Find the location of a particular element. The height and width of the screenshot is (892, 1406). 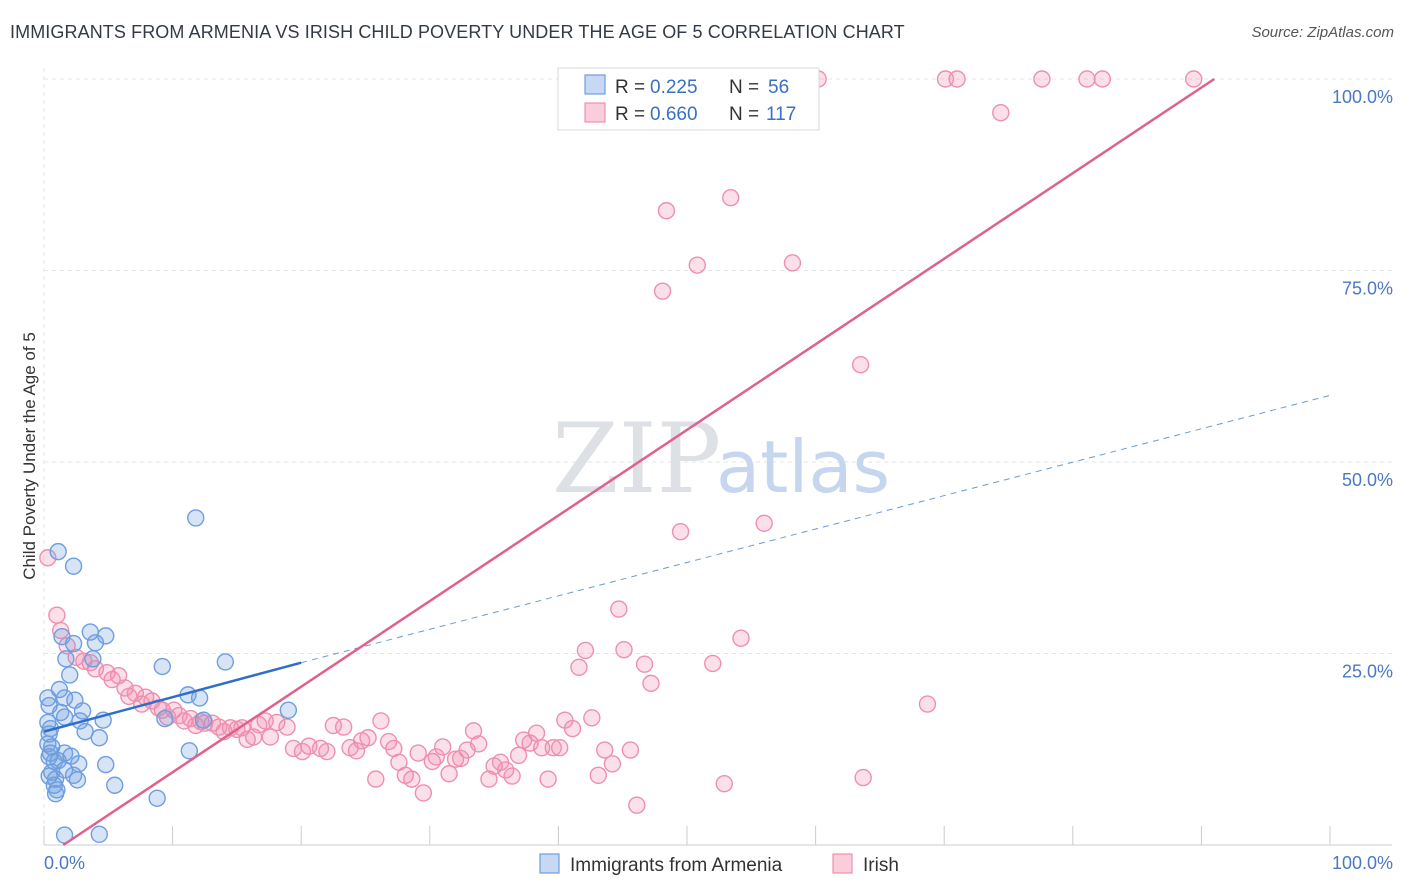

armenia-points is located at coordinates (168, 676).